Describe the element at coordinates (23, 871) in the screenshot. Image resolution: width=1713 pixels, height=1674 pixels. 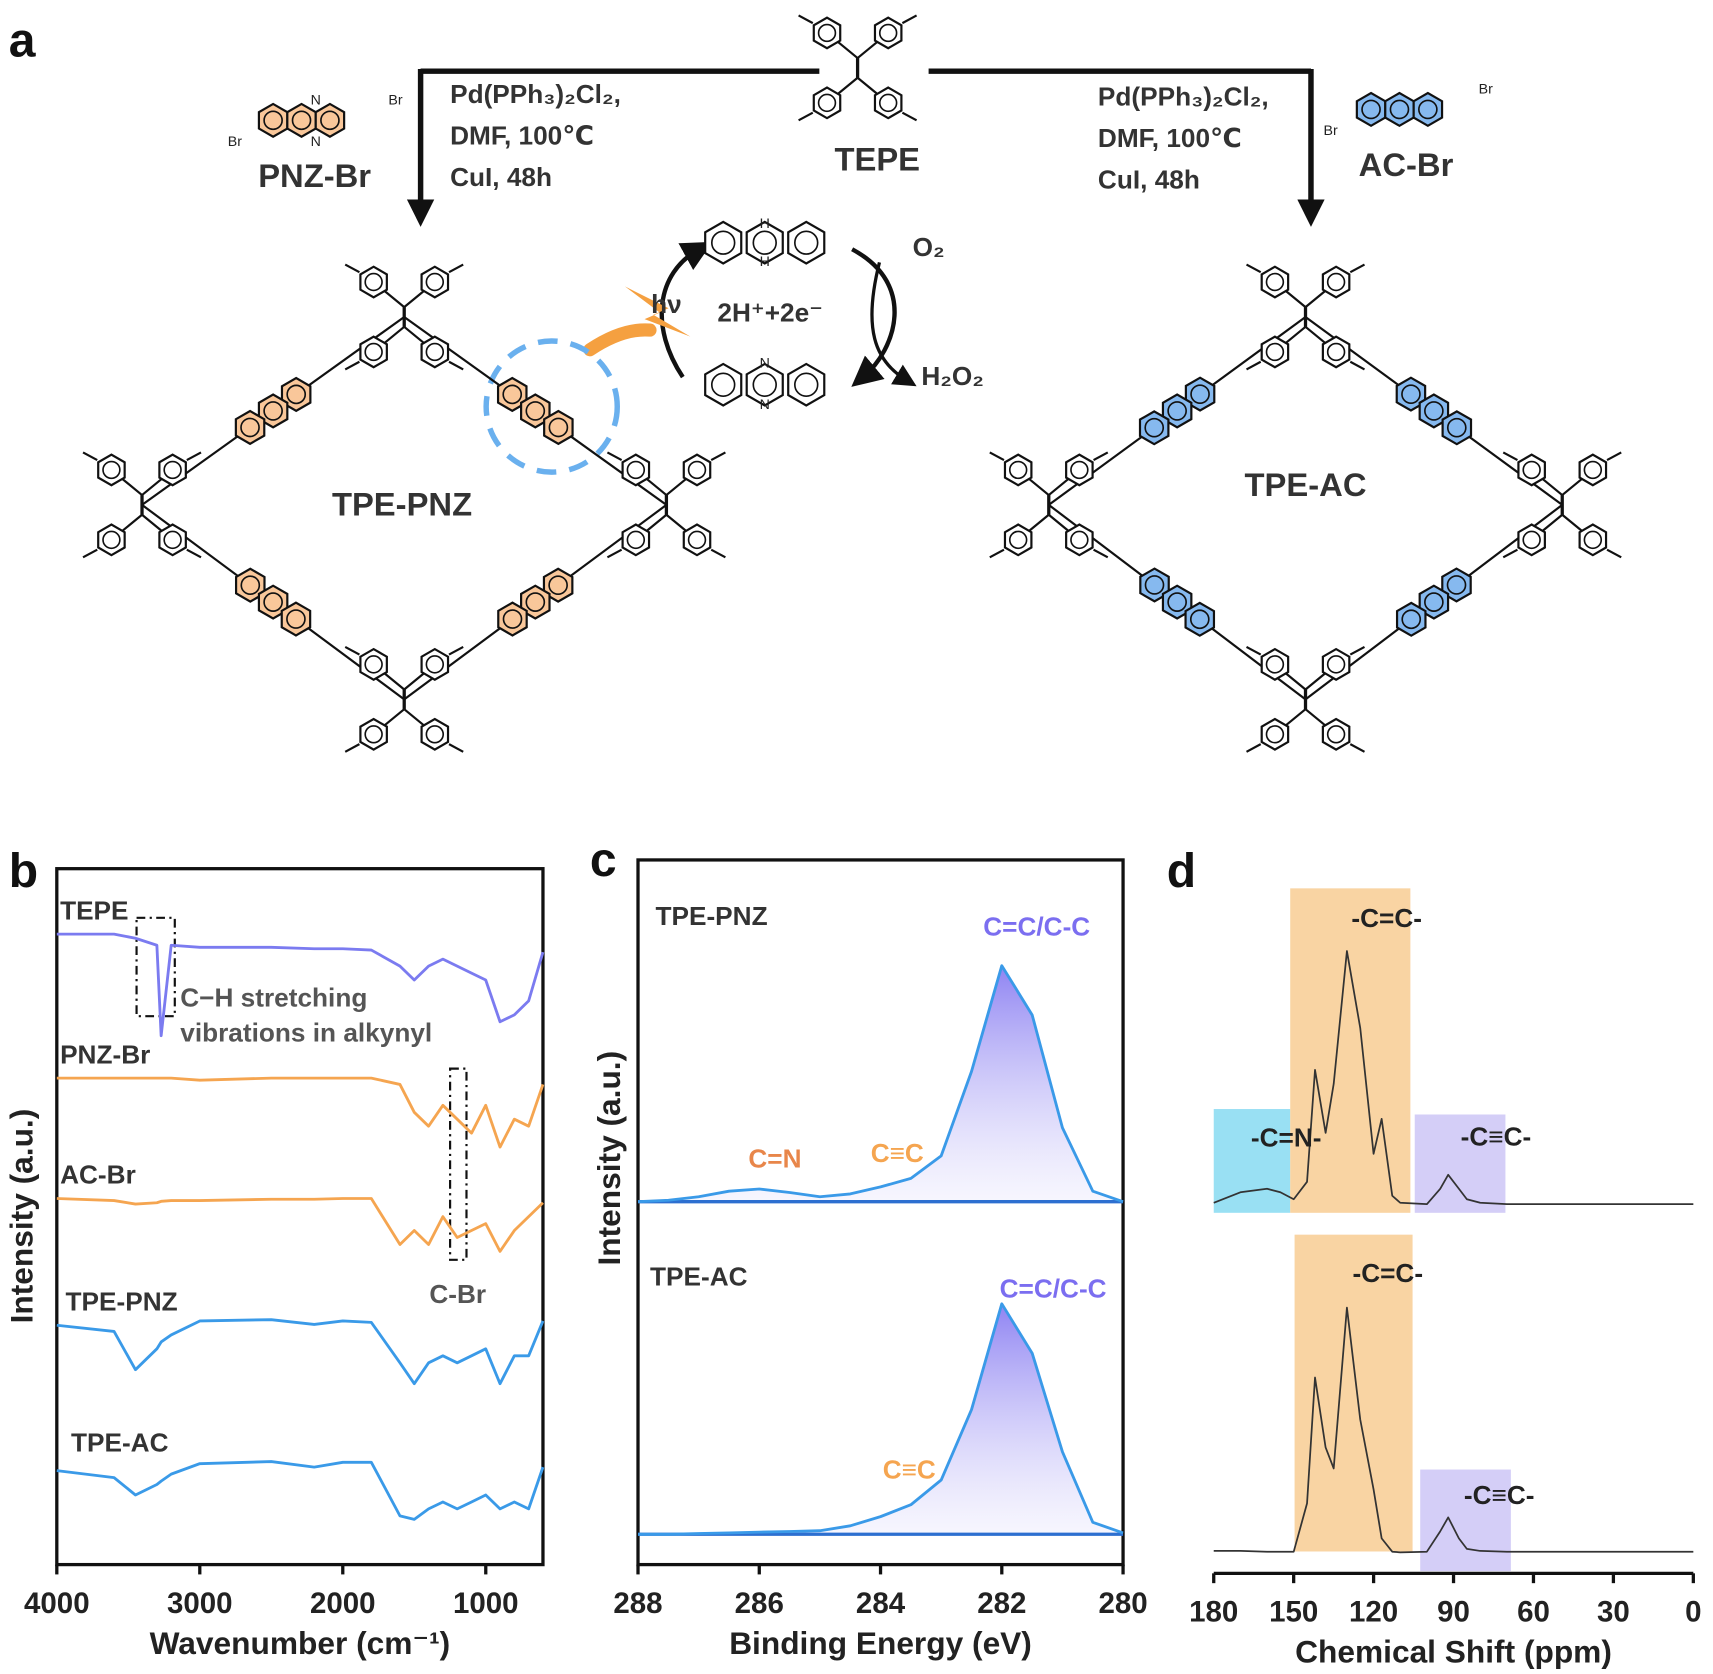
I see `panel-letter: b` at that location.